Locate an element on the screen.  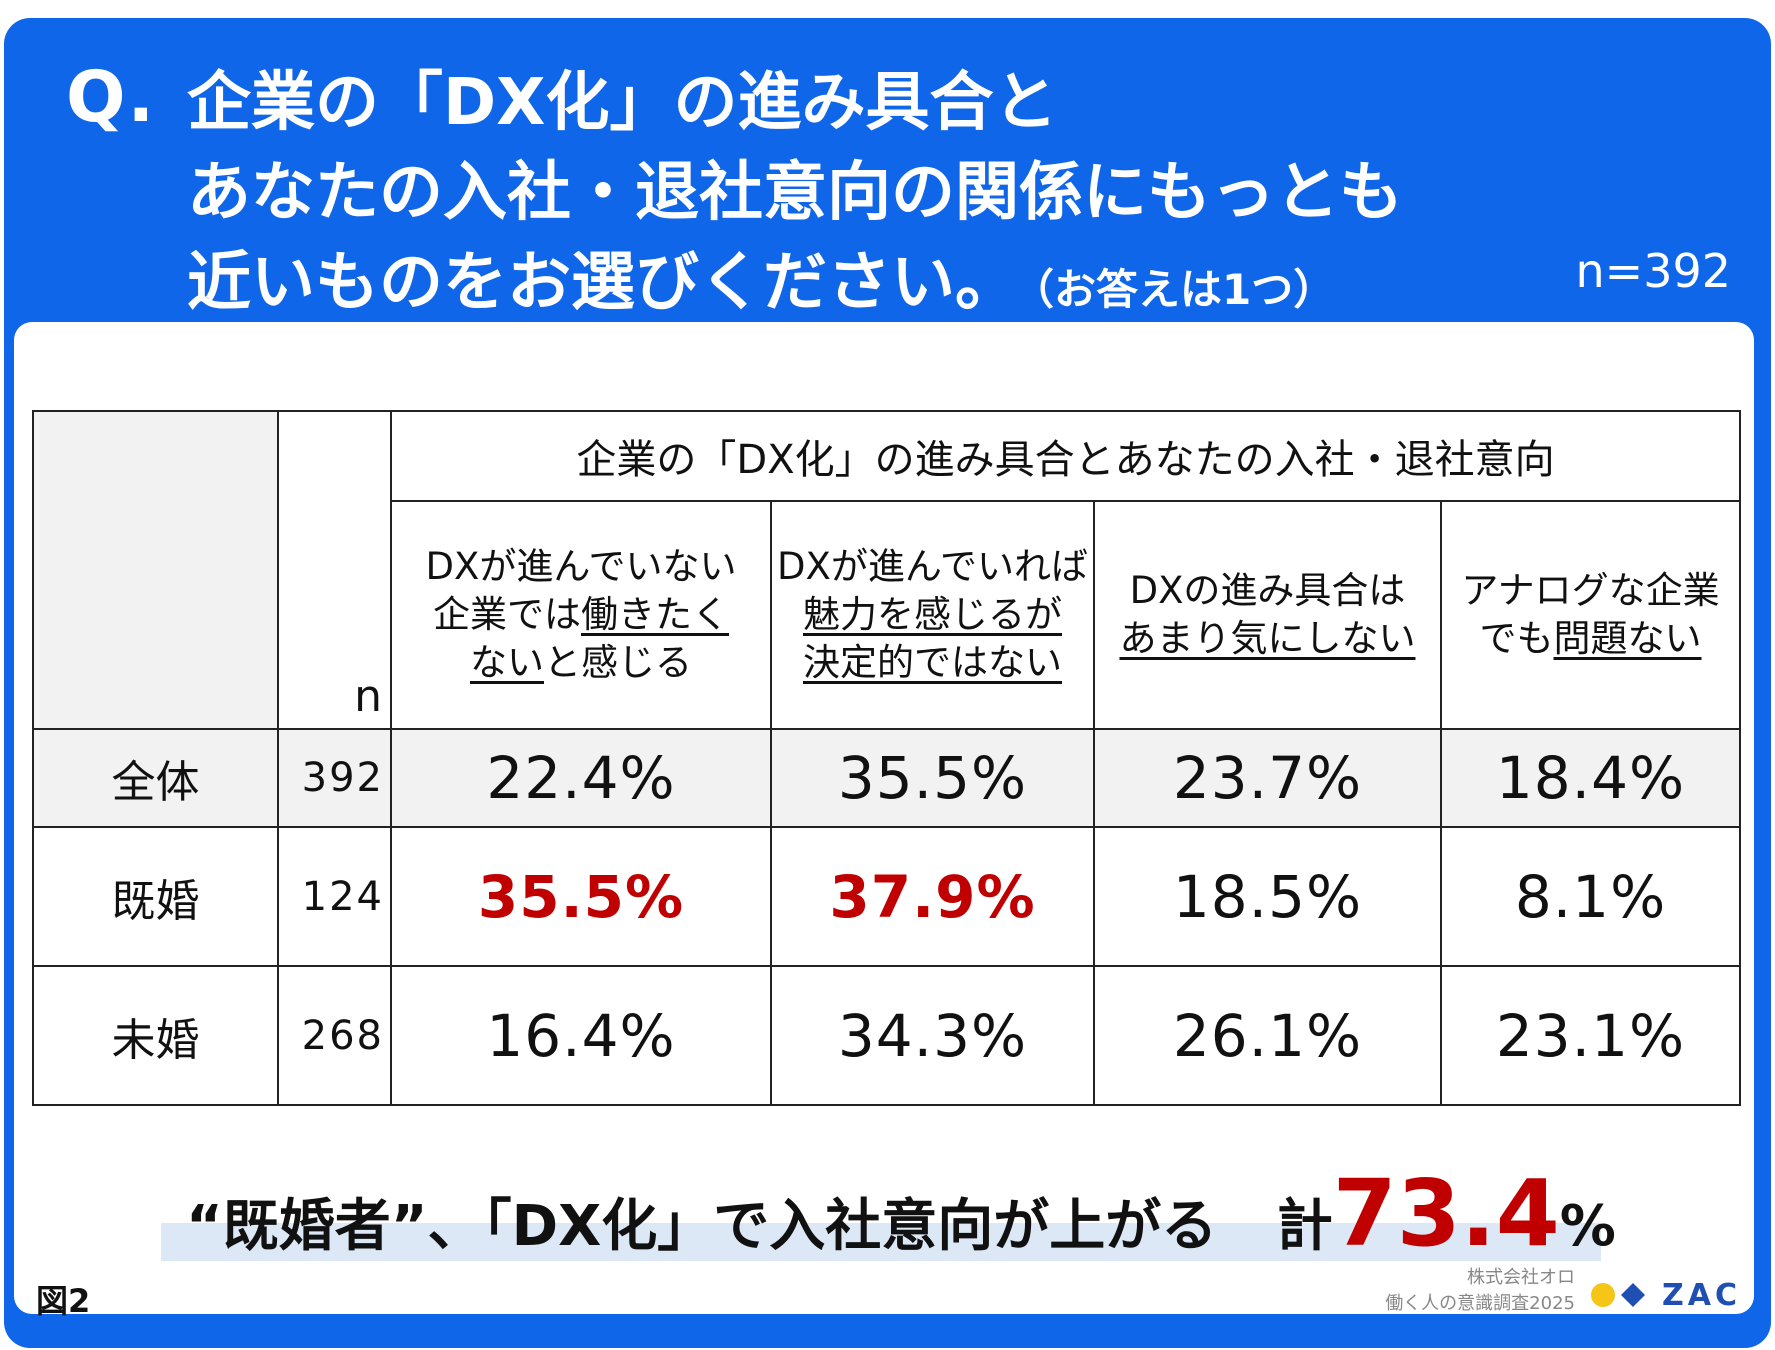
column-header-4: アナログな企業 でも問題ない is located at coordinates (1590, 615).